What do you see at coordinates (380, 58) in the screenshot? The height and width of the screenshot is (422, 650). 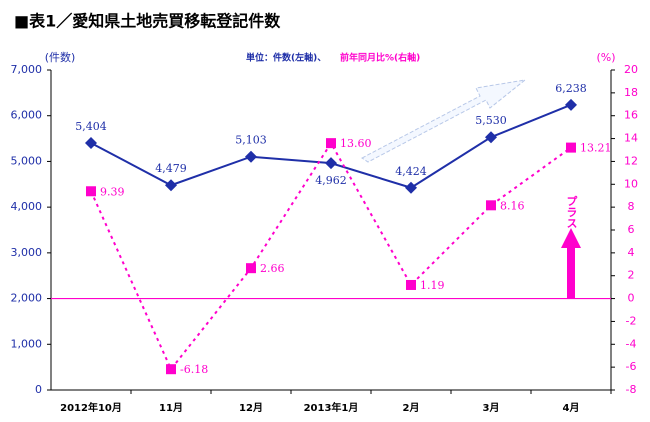 I see `unit-note: 前年同月比%(右軸)` at bounding box center [380, 58].